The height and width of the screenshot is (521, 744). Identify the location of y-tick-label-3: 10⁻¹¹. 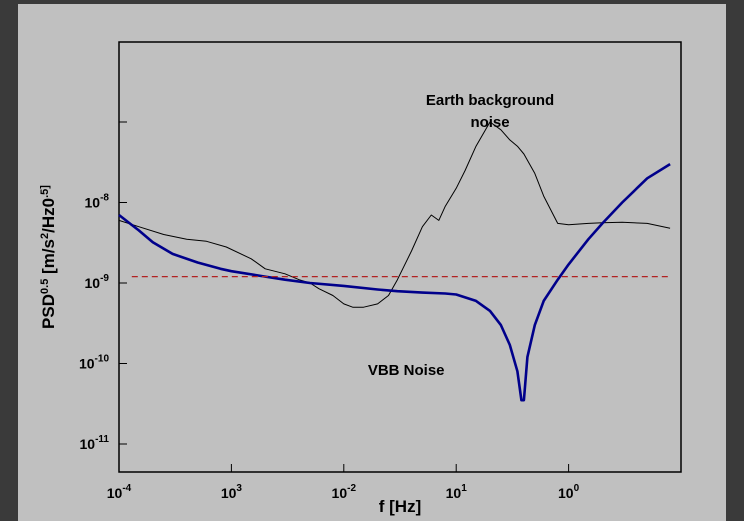
(95, 443).